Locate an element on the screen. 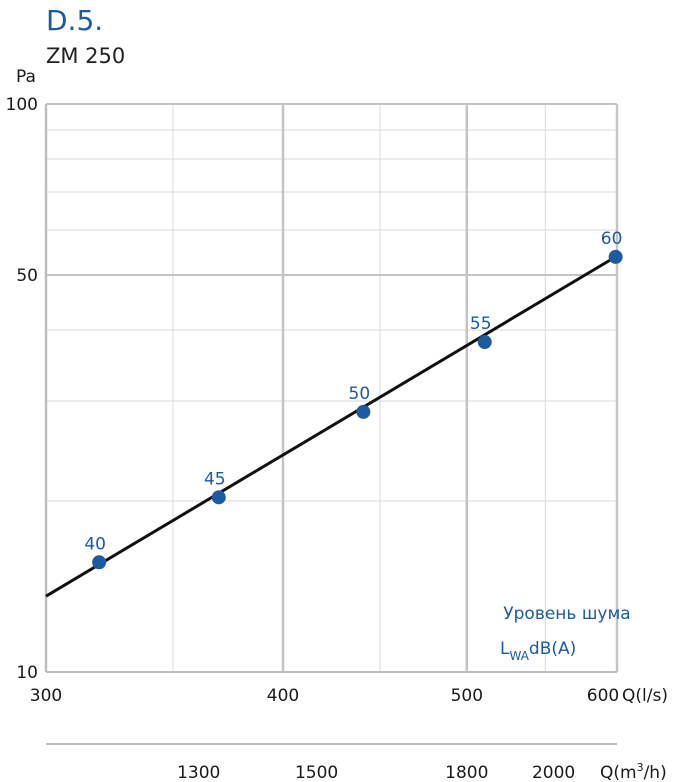  y-tick-label: 10 is located at coordinates (27, 673).